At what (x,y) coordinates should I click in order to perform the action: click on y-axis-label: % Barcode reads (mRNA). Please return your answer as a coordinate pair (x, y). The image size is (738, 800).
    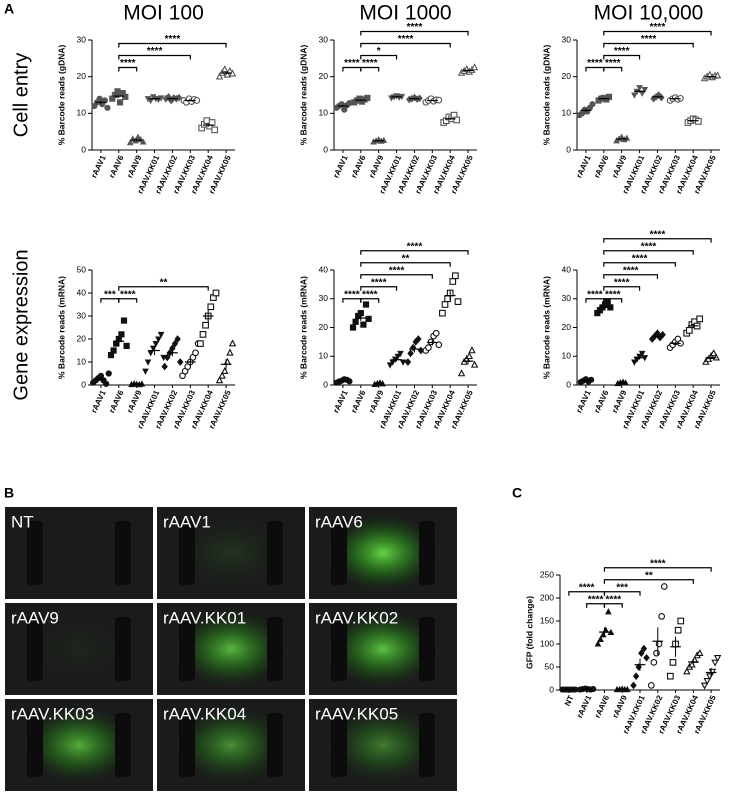
    Looking at the image, I should click on (303, 327).